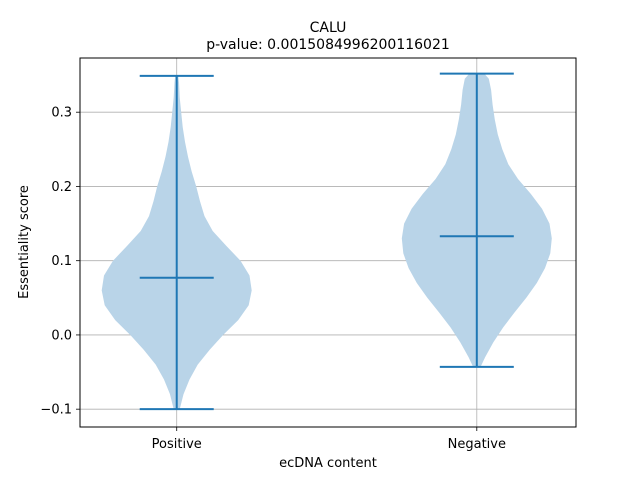  What do you see at coordinates (177, 444) in the screenshot?
I see `x-tick-label: Positive` at bounding box center [177, 444].